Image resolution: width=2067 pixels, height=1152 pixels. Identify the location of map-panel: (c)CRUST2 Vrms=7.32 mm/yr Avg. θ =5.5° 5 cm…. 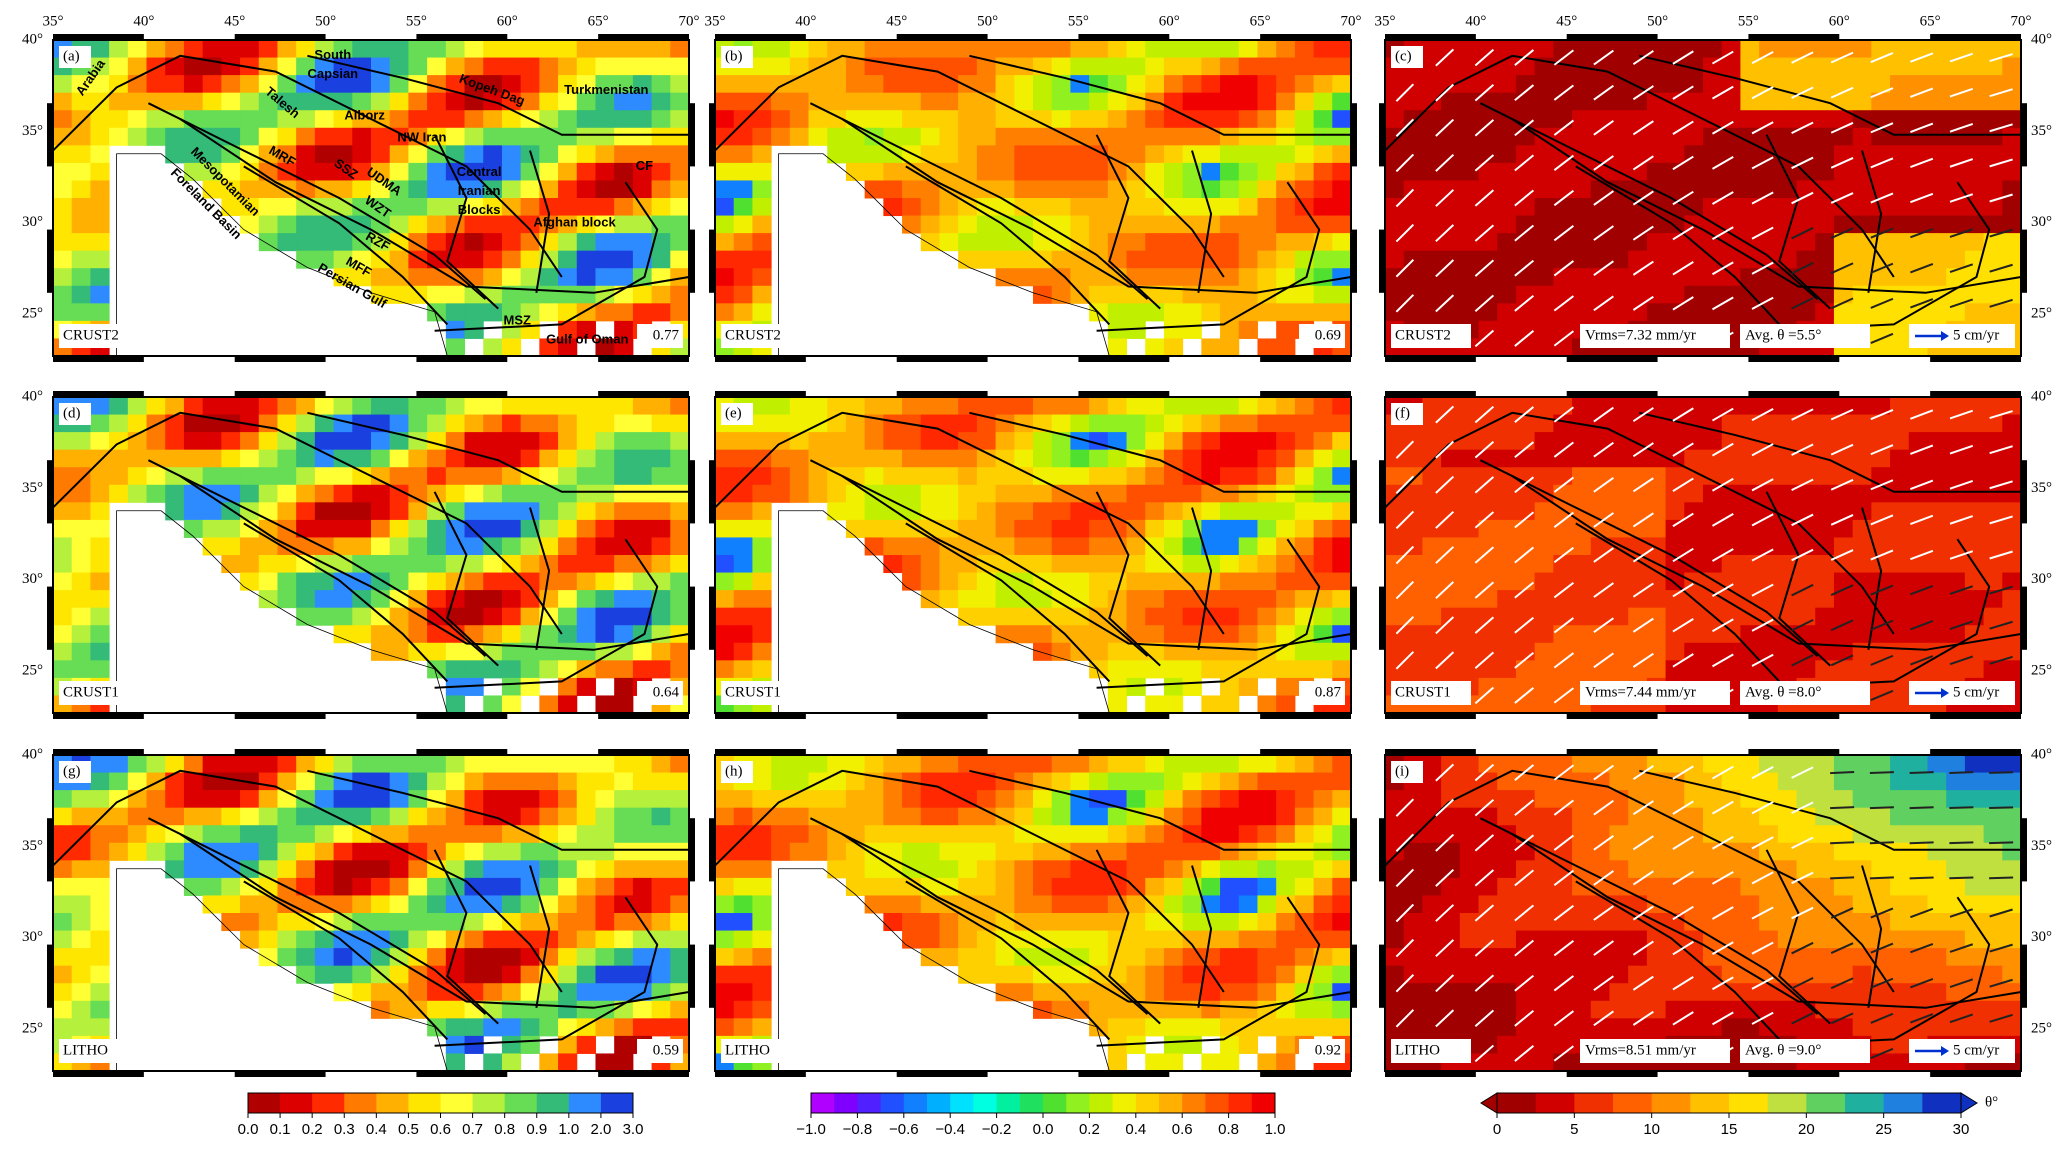
(1713, 187).